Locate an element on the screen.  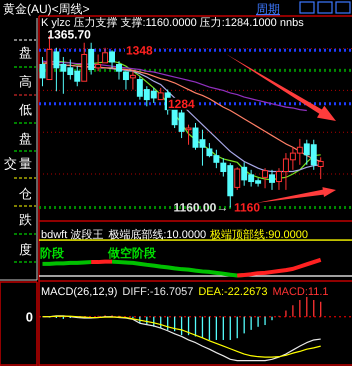
text: 仓 is located at coordinates (26, 193).